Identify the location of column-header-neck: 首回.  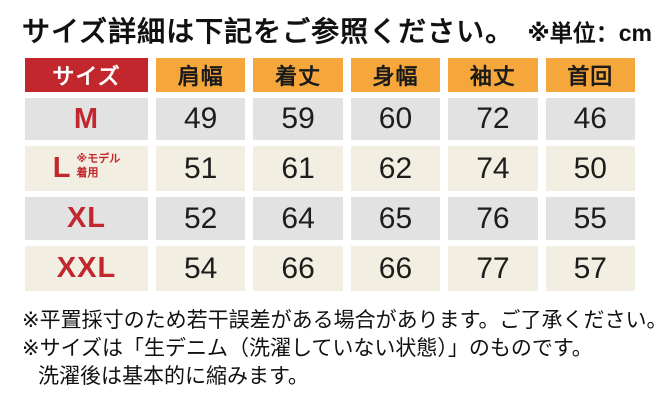
(590, 75).